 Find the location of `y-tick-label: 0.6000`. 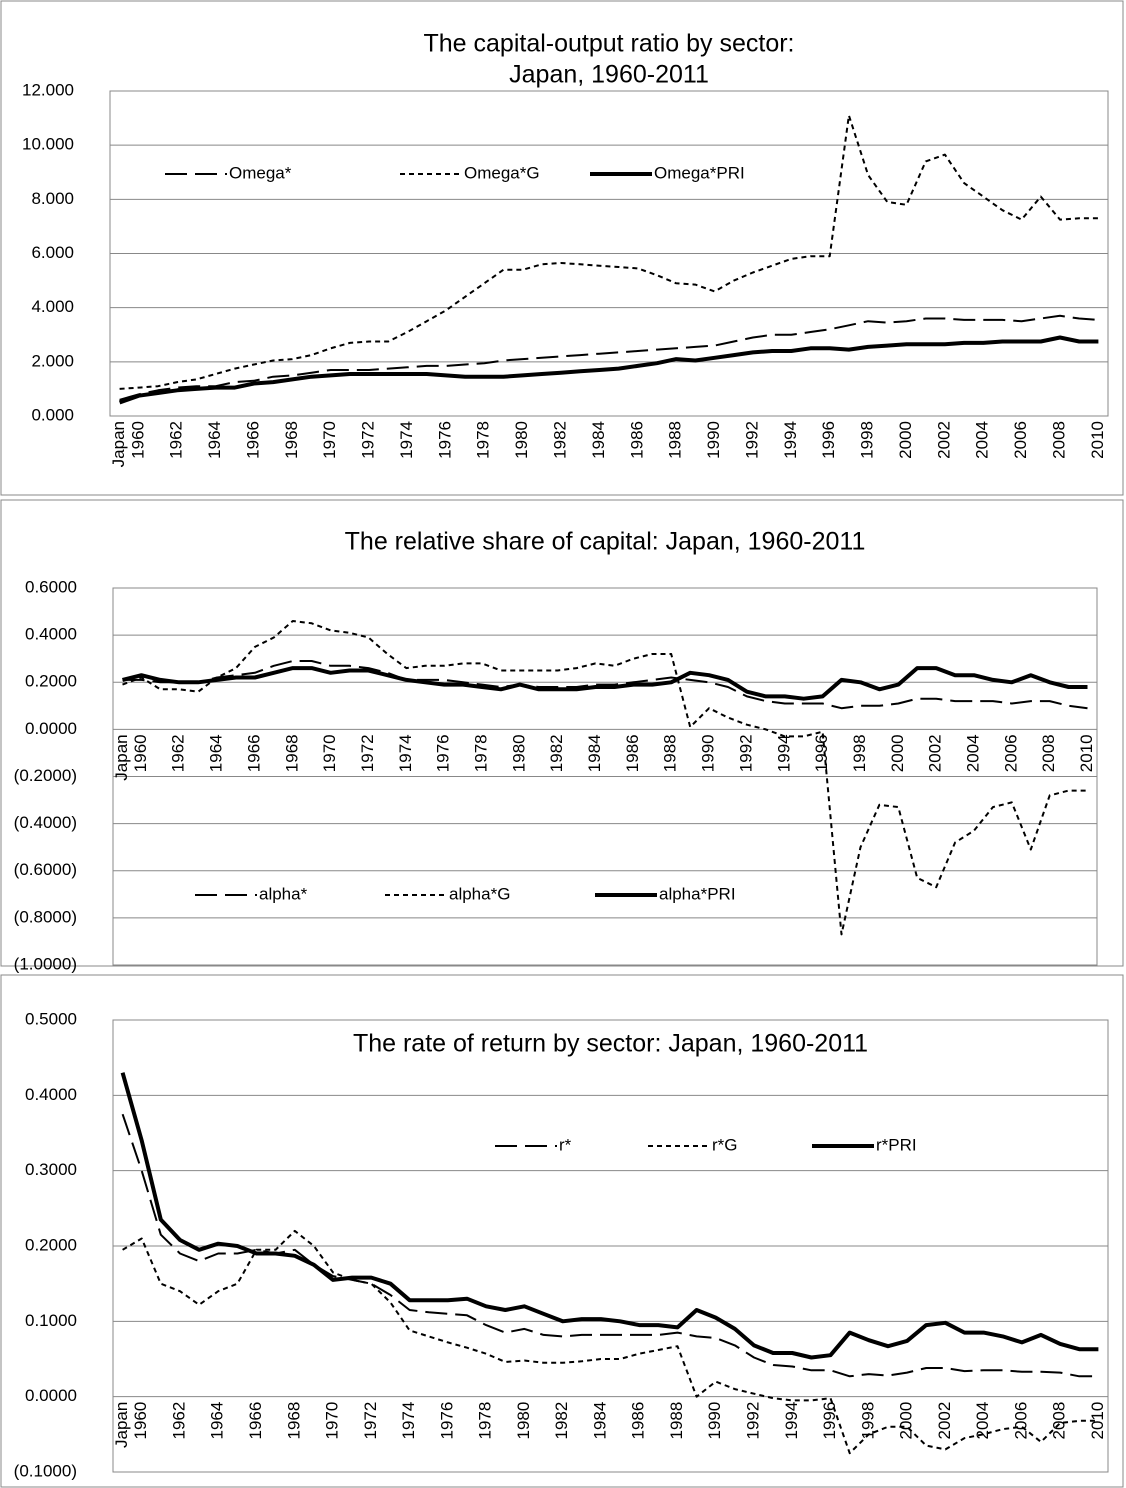

y-tick-label: 0.6000 is located at coordinates (51, 586).